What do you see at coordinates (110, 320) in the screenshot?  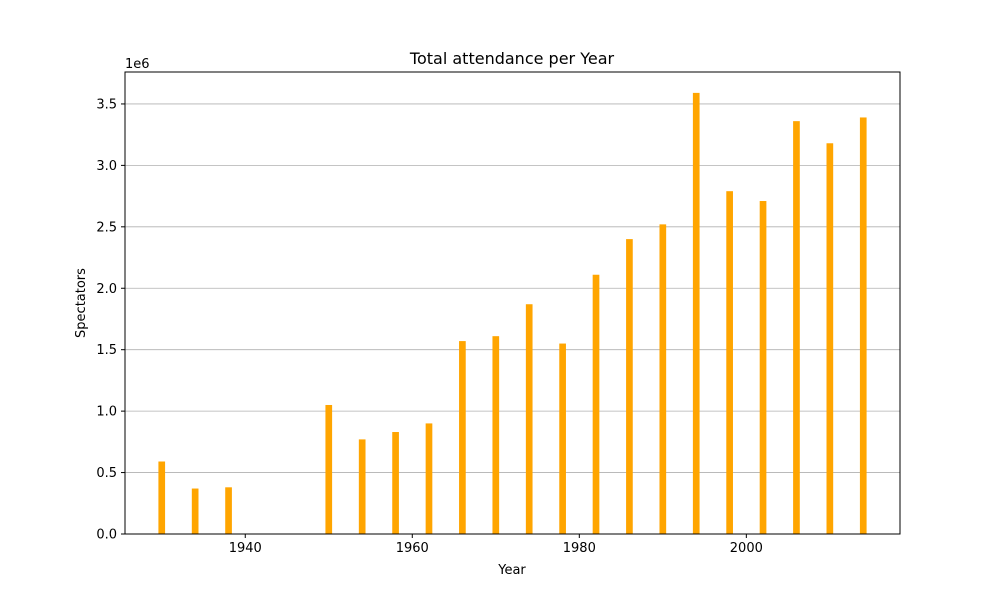 I see `y-axis-ticks: 0.0 0.5 1.0 1.5 2.0 2.5 3.0 3.5` at bounding box center [110, 320].